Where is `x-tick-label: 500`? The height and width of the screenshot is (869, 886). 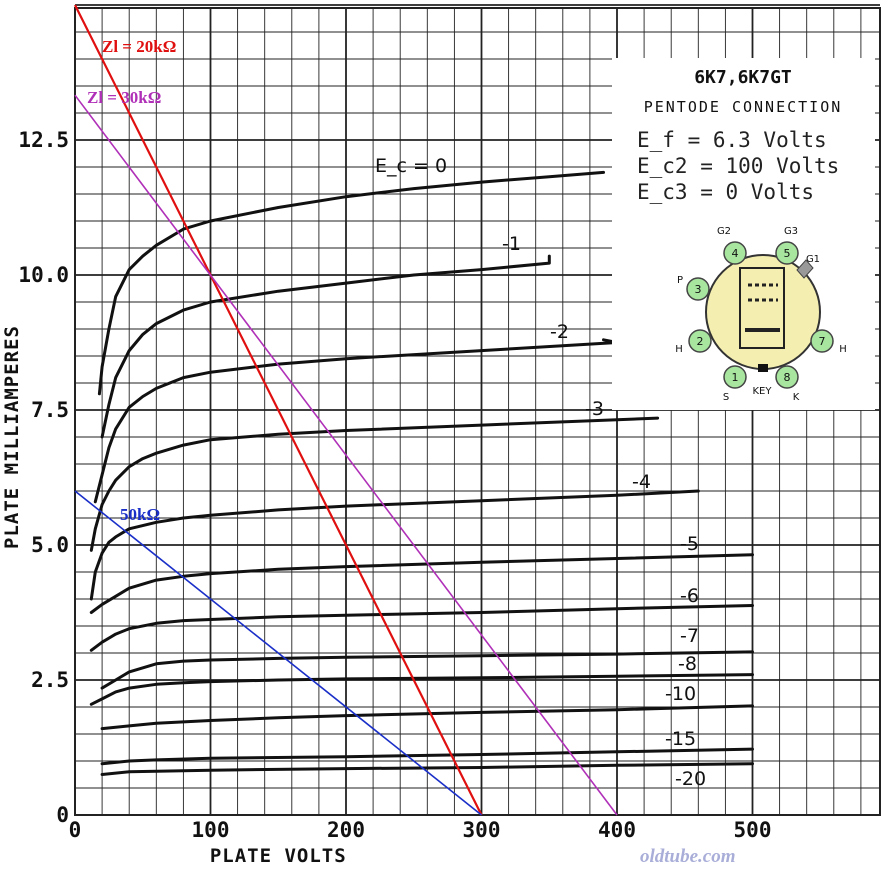
x-tick-label: 500 is located at coordinates (753, 830).